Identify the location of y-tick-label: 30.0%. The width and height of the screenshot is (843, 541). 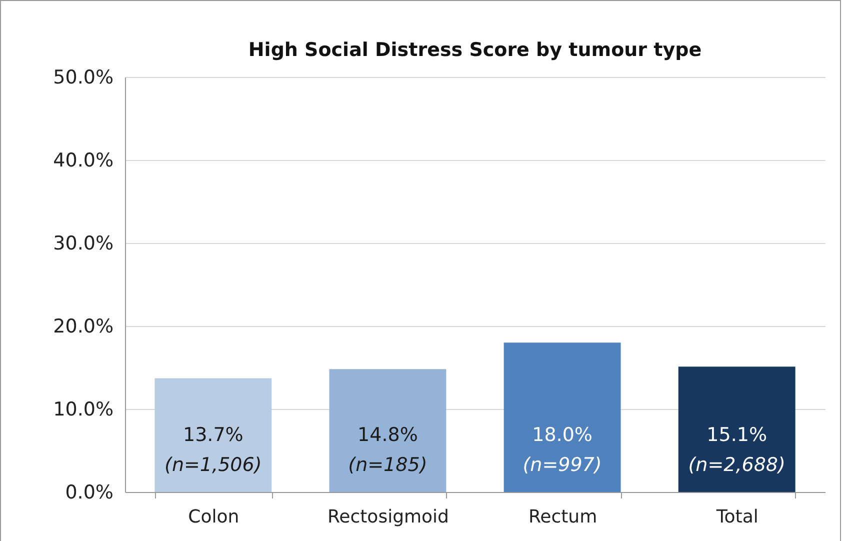
(83, 243).